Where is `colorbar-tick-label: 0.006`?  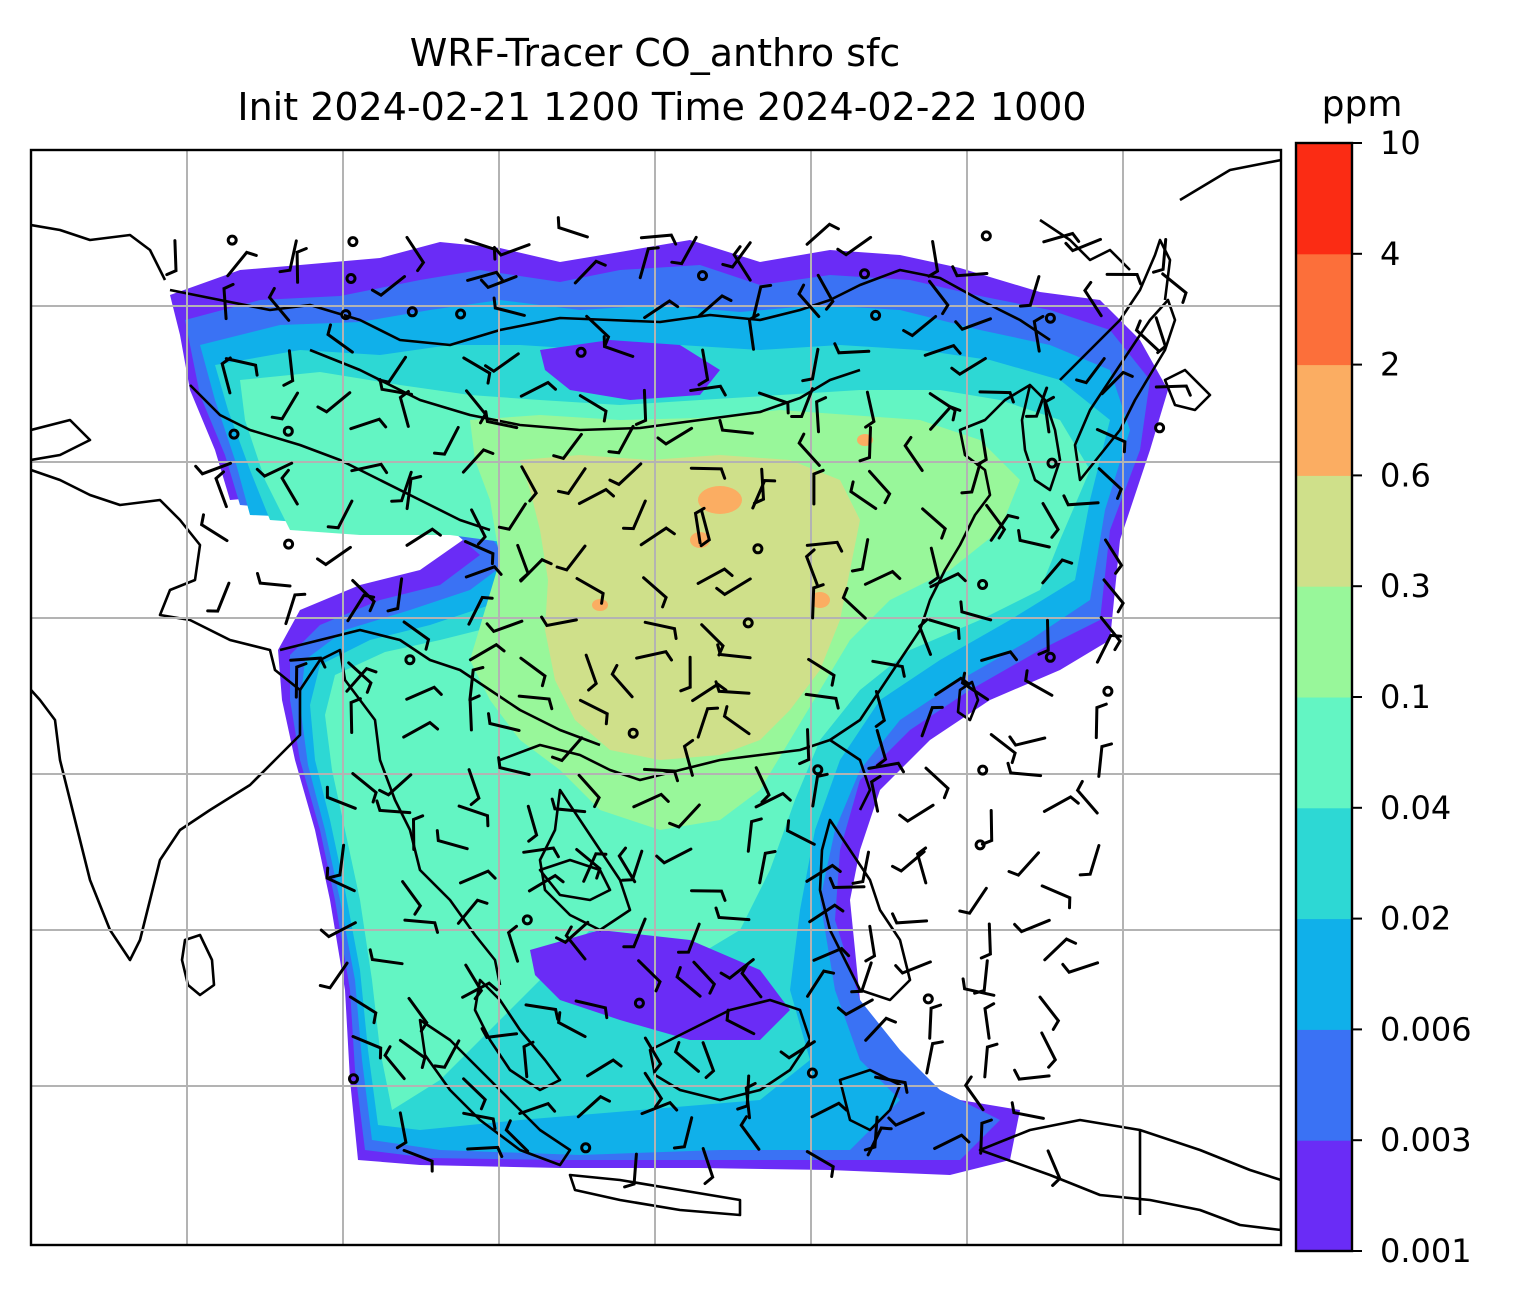
colorbar-tick-label: 0.006 is located at coordinates (1426, 1029).